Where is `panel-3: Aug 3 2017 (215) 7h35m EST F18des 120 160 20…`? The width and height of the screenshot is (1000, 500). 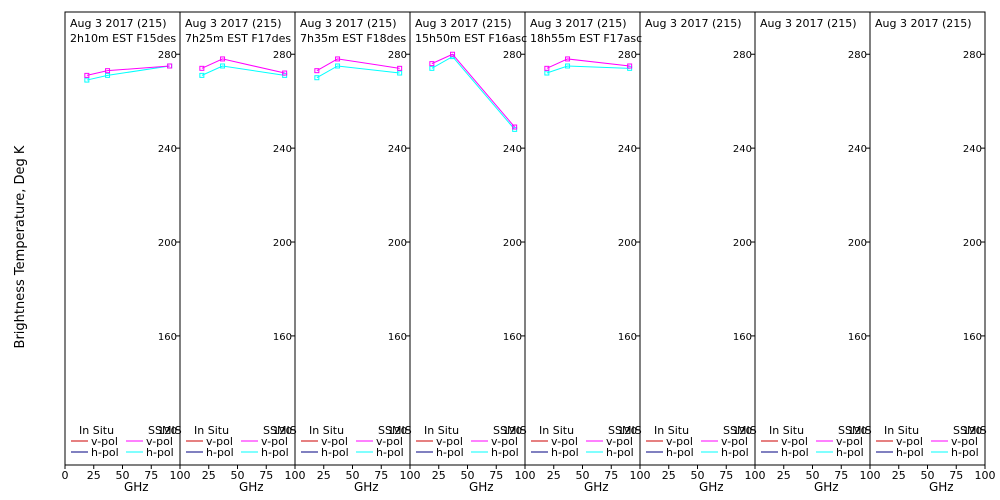
panel-3: Aug 3 2017 (215) 7h35m EST F18des 120 160 20… is located at coordinates (357, 252).